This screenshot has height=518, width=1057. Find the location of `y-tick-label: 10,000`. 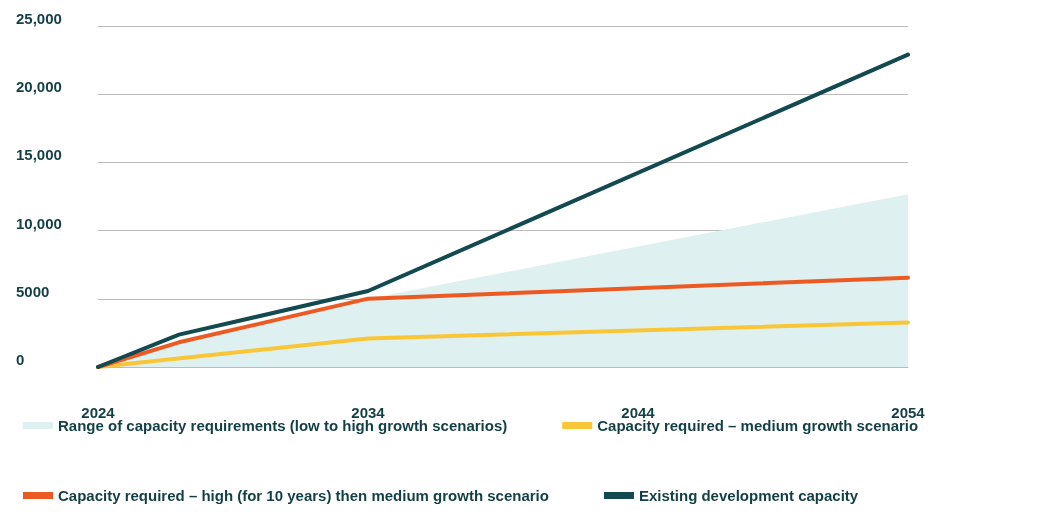

y-tick-label: 10,000 is located at coordinates (39, 223).